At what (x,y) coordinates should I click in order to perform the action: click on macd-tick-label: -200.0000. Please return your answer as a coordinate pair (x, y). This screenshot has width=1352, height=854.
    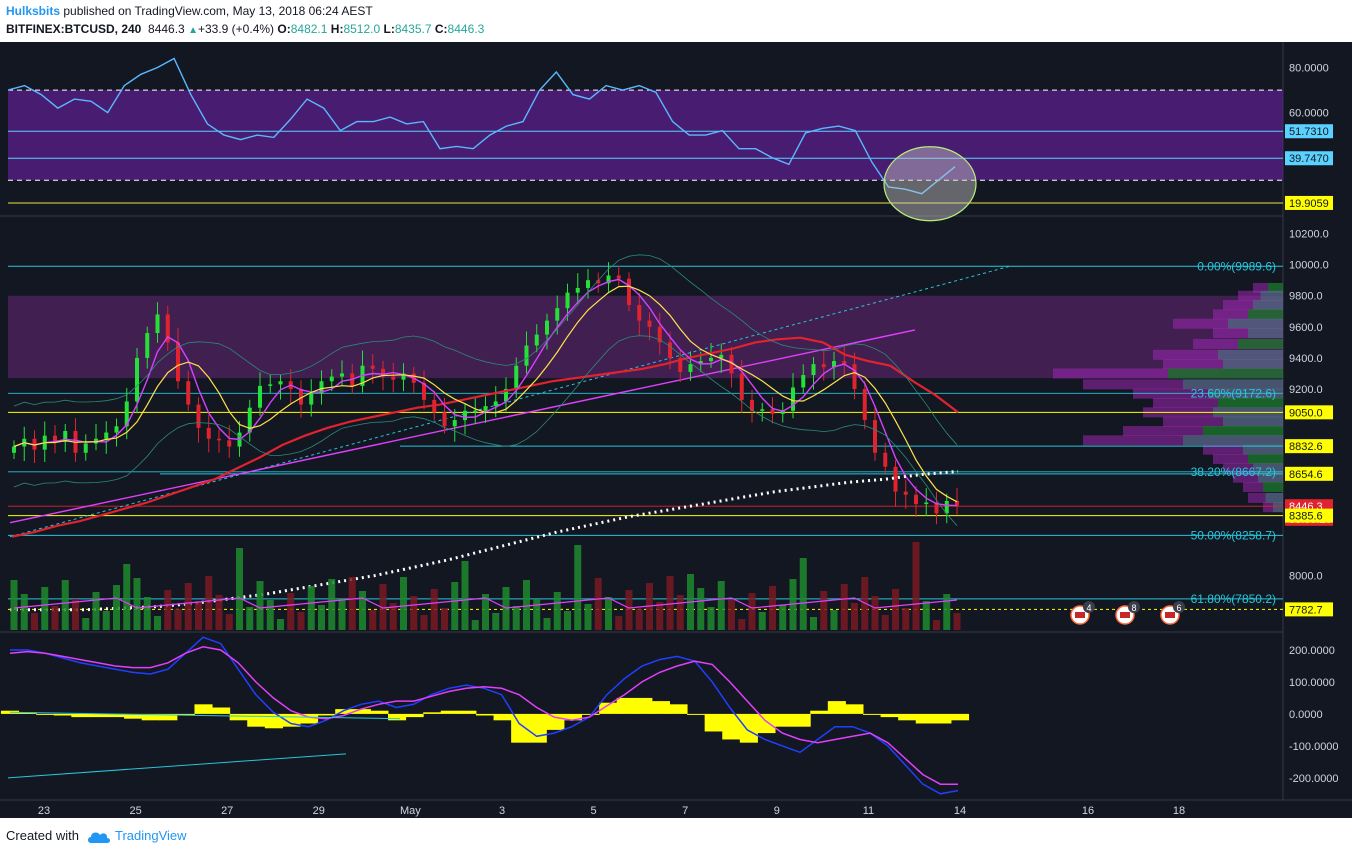
    Looking at the image, I should click on (1314, 779).